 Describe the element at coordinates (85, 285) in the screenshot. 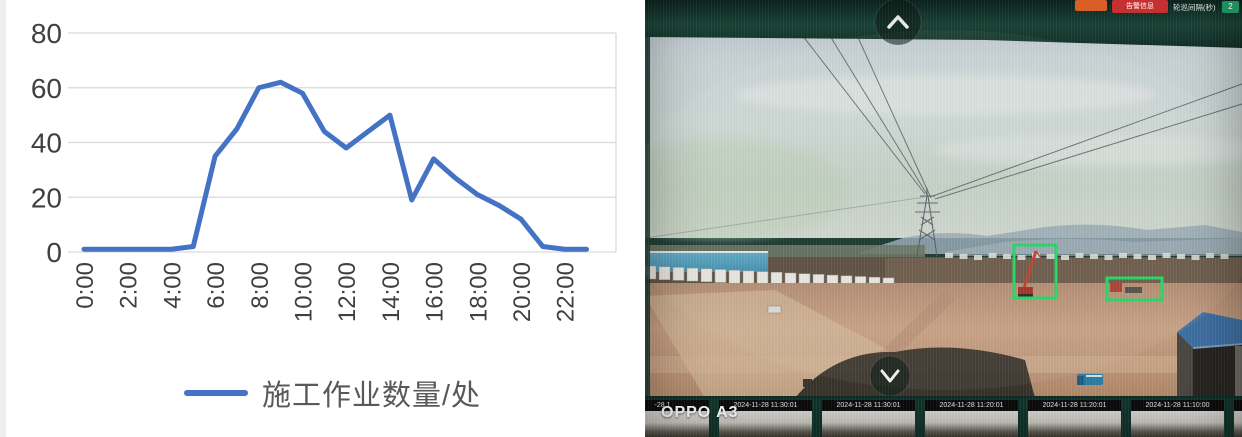

I see `svg-text: 0:00` at that location.